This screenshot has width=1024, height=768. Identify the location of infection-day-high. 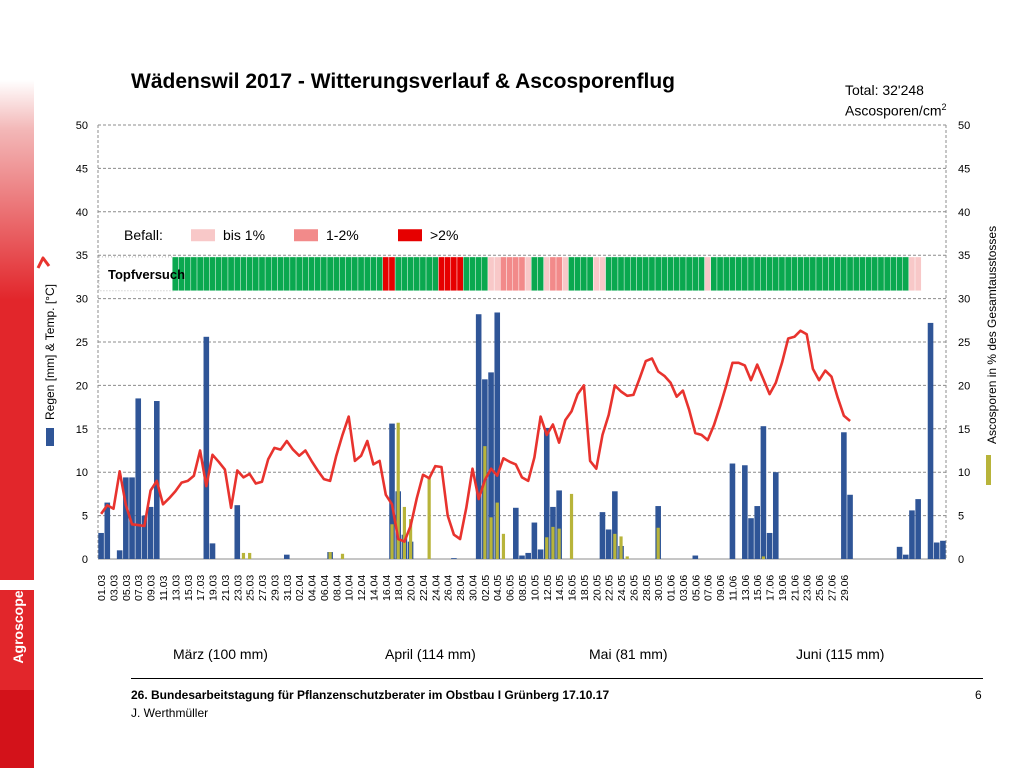
(460, 273).